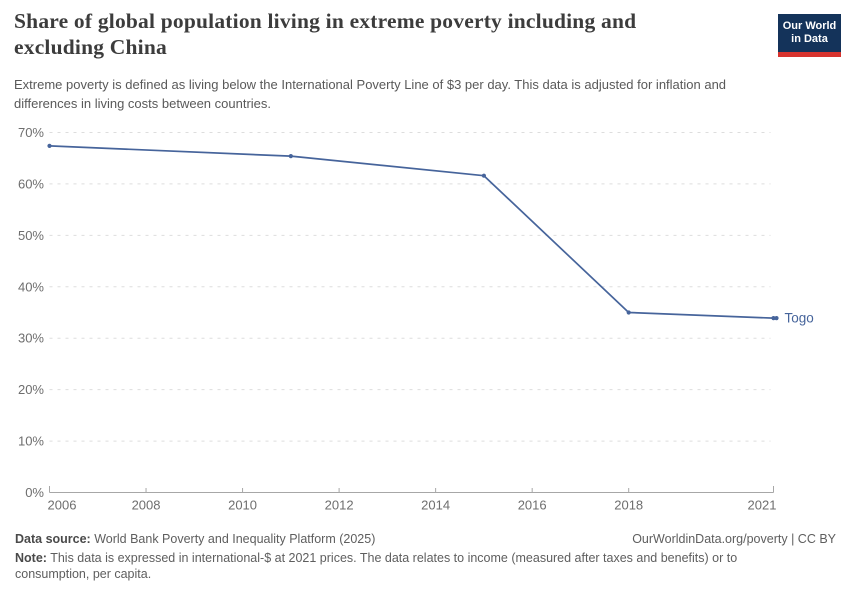  I want to click on owid-logo-line2: in Data, so click(809, 39).